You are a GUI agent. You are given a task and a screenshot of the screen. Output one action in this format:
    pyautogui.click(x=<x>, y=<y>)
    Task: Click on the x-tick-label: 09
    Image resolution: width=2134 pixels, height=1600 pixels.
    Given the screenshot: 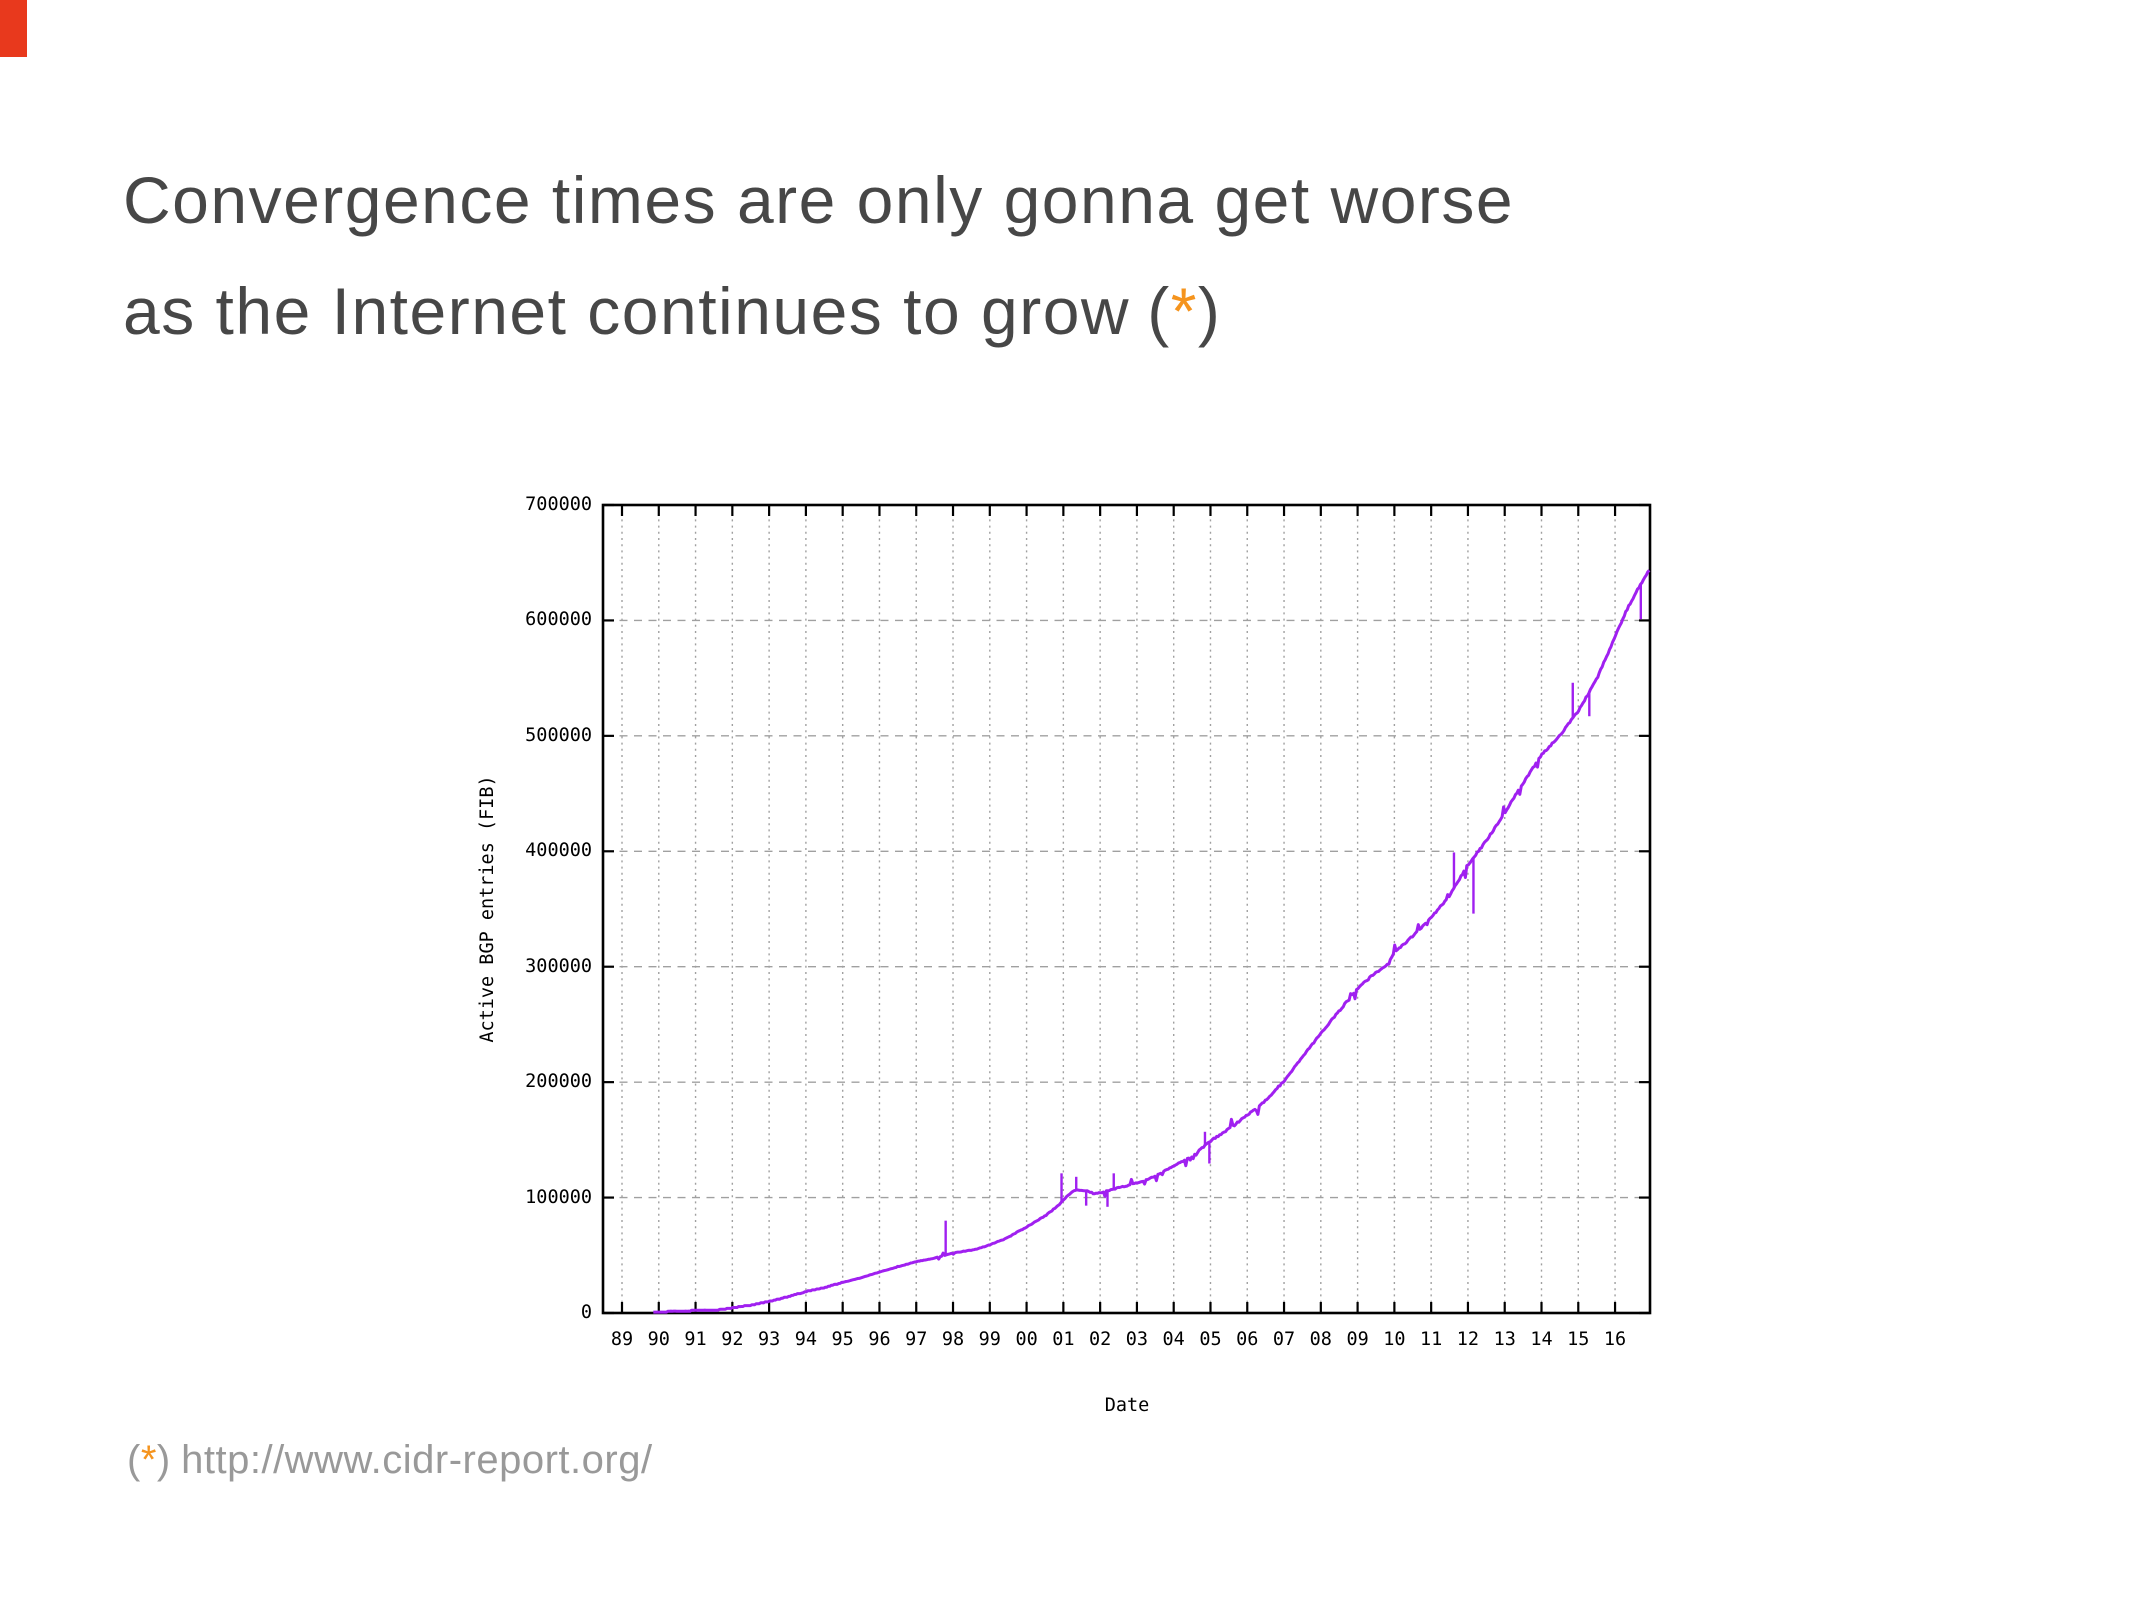 What is the action you would take?
    pyautogui.click(x=1357, y=1339)
    